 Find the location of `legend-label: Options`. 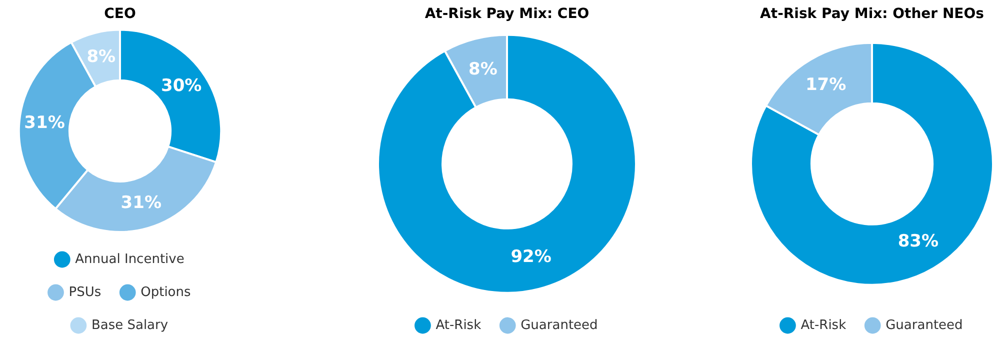

legend-label: Options is located at coordinates (165, 292).